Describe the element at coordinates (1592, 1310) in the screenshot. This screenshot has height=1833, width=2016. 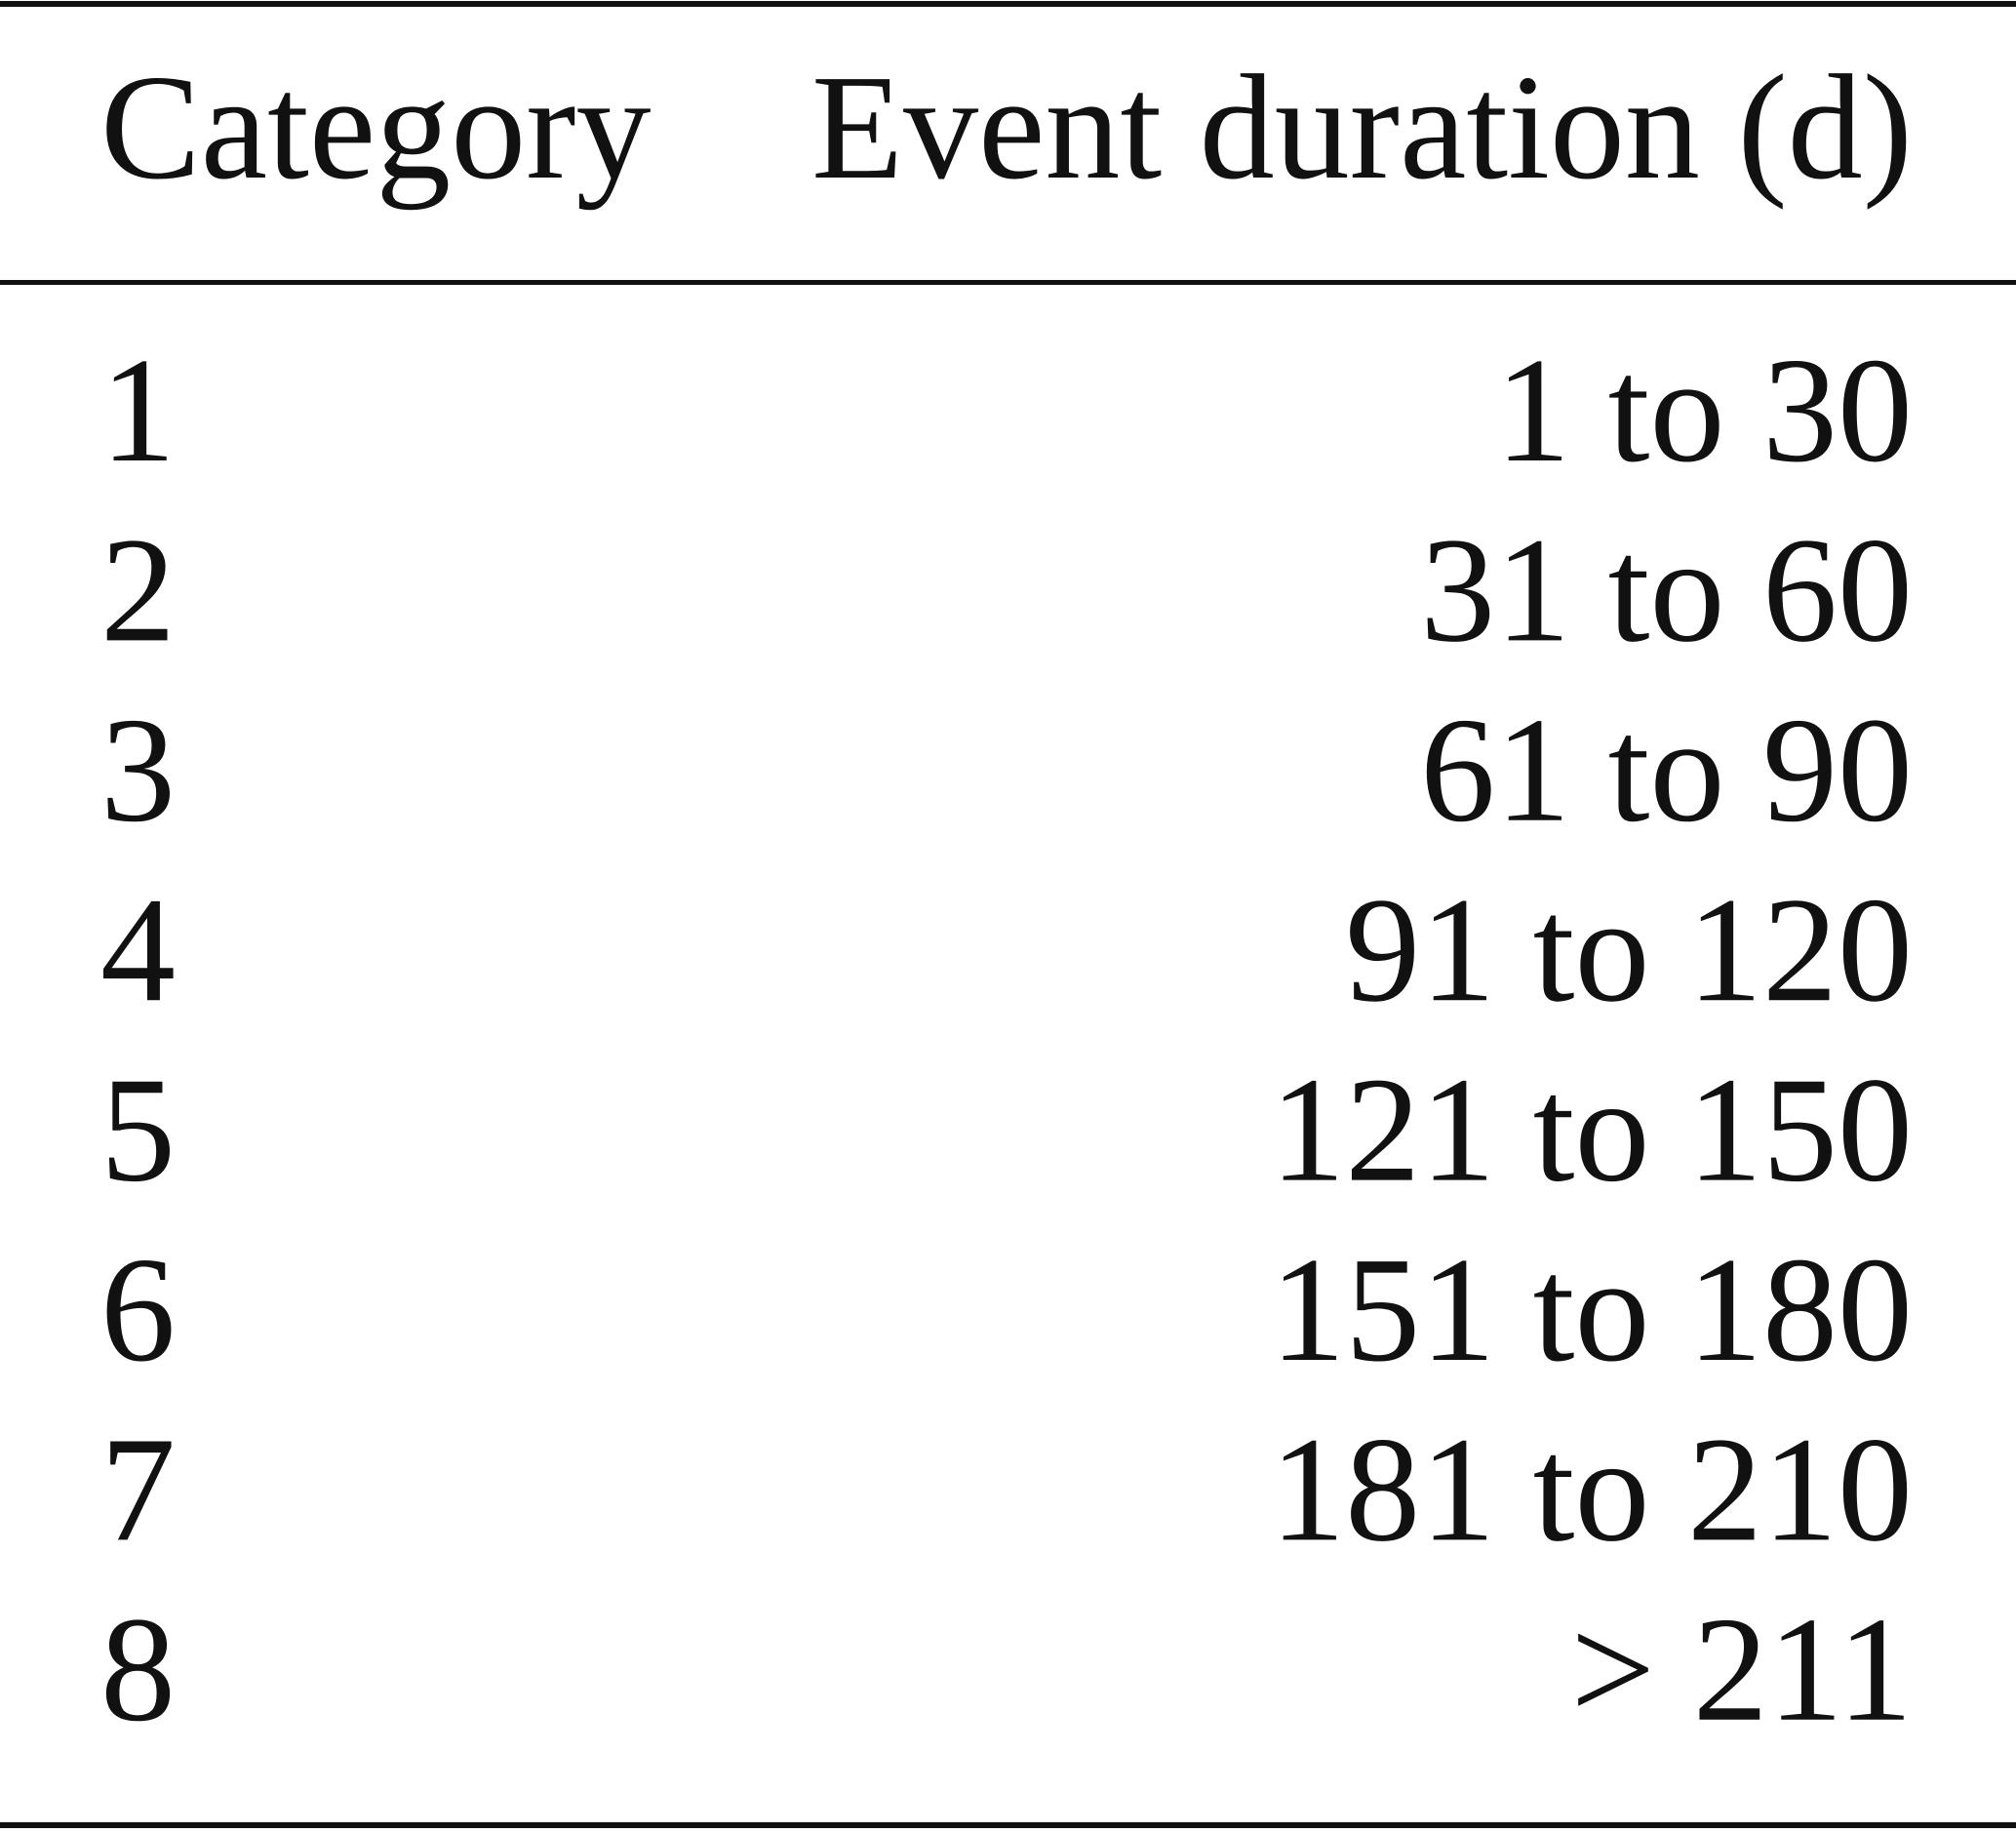
I see `duration-cell: 151 to 180` at that location.